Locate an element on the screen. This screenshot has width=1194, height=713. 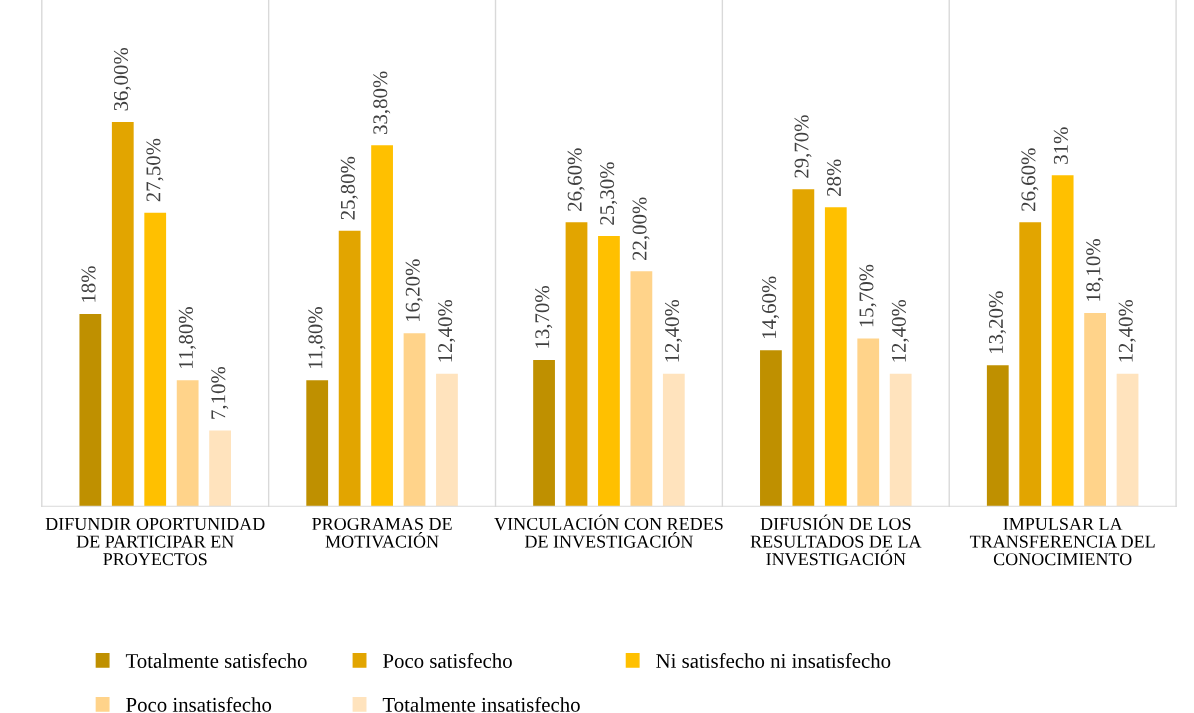
data-label: 36,00% is located at coordinates (122, 79).